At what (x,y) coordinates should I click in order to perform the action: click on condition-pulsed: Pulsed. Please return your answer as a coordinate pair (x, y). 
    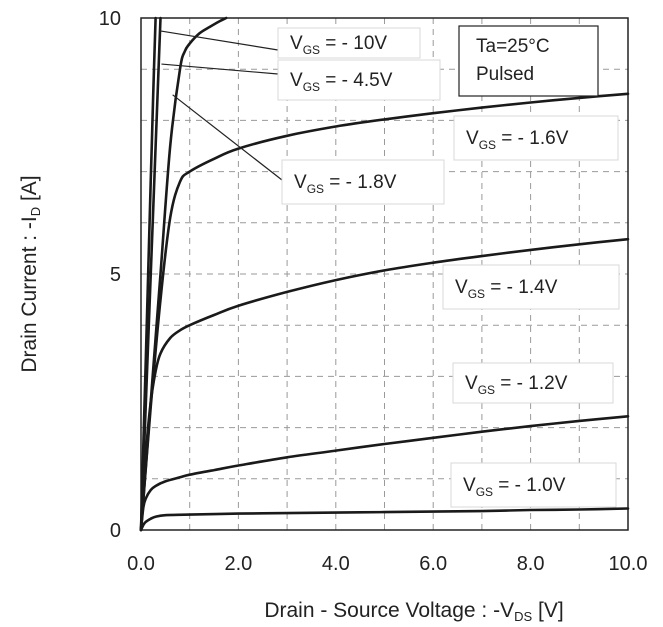
    Looking at the image, I should click on (505, 74).